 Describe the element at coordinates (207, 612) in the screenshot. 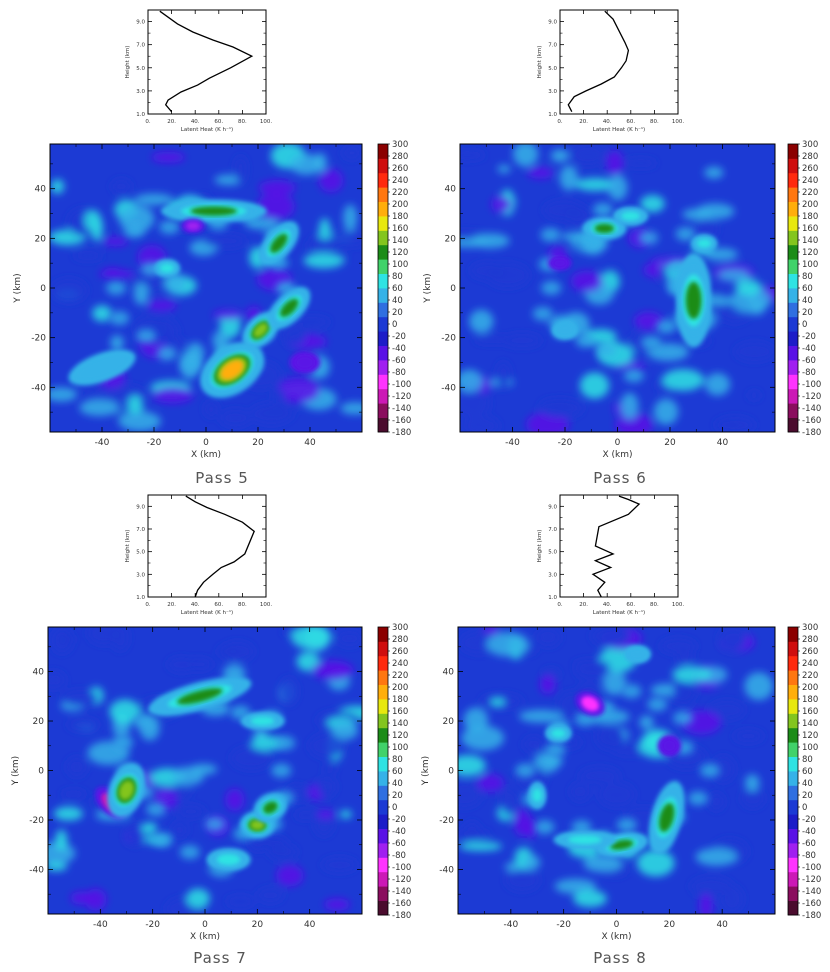

I see `profile-xlabel: Latent Heat (K h⁻¹)` at that location.